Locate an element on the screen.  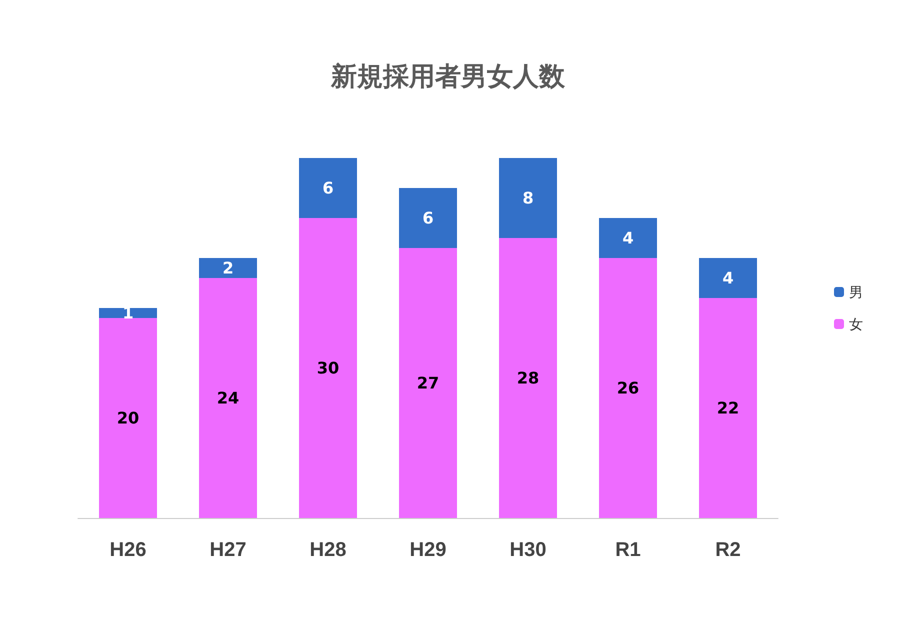
data-label: 27 is located at coordinates (428, 383).